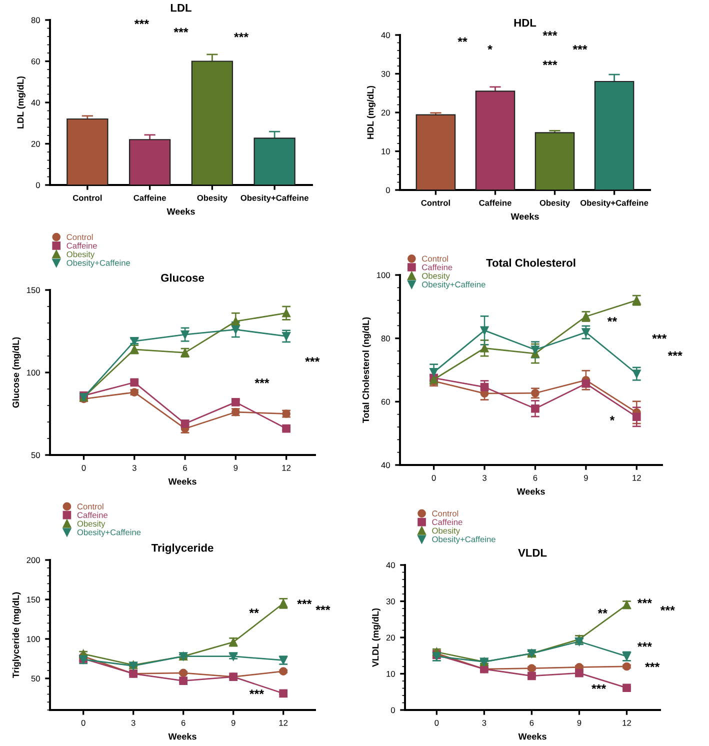 This screenshot has height=746, width=709. What do you see at coordinates (182, 278) in the screenshot?
I see `chart-title: Glucose` at bounding box center [182, 278].